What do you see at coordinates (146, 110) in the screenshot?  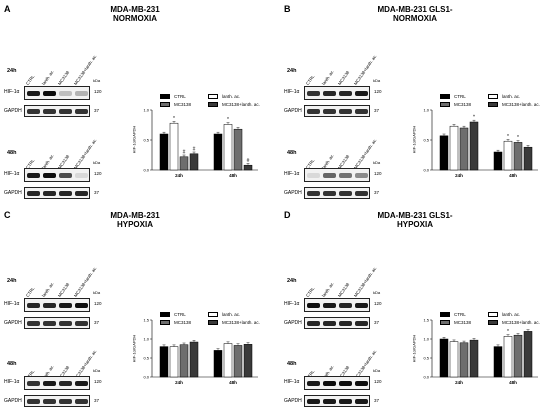 I see `y-tick-label: 1.0` at bounding box center [146, 110].